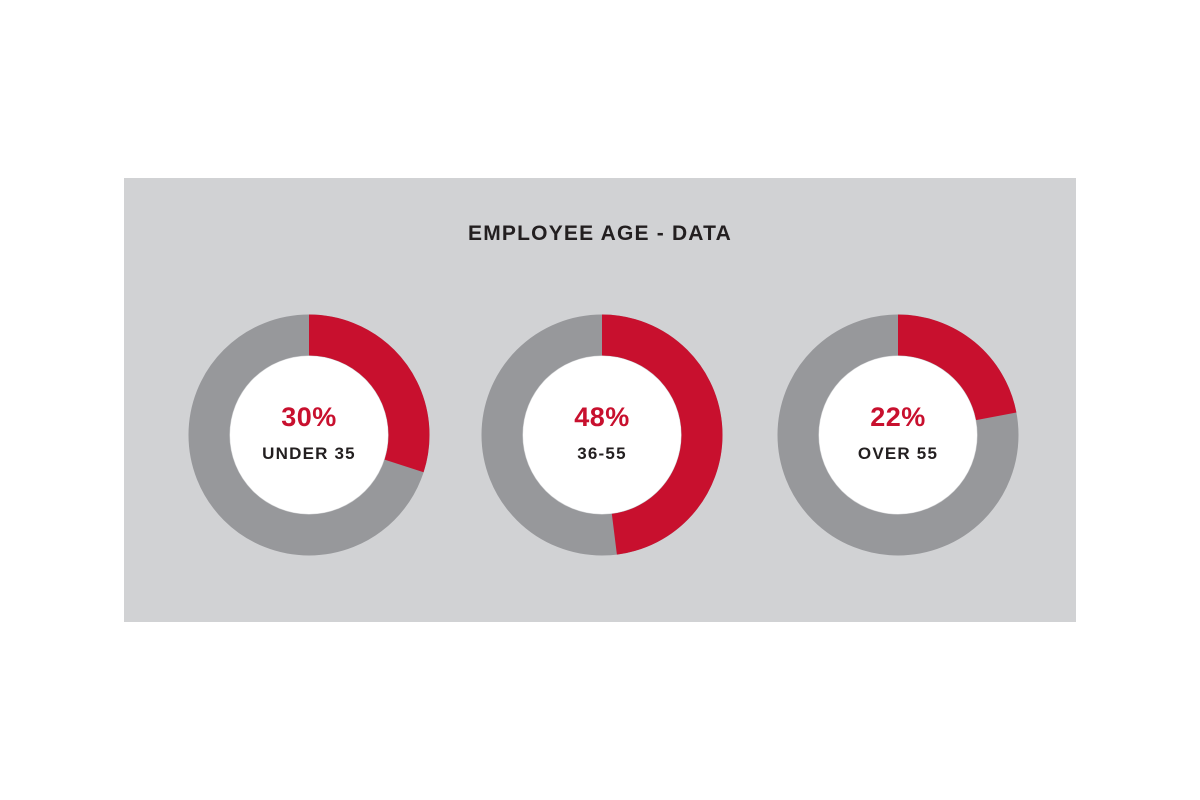 This screenshot has height=800, width=1200. Describe the element at coordinates (602, 453) in the screenshot. I see `category-label-36-55: 36-55` at that location.